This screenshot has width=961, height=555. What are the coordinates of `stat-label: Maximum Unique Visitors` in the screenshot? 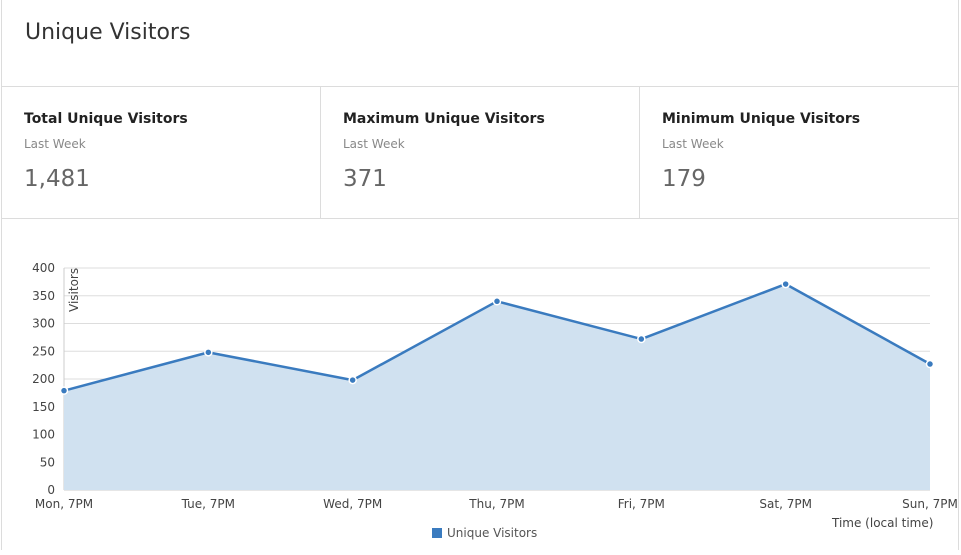 It's located at (444, 119).